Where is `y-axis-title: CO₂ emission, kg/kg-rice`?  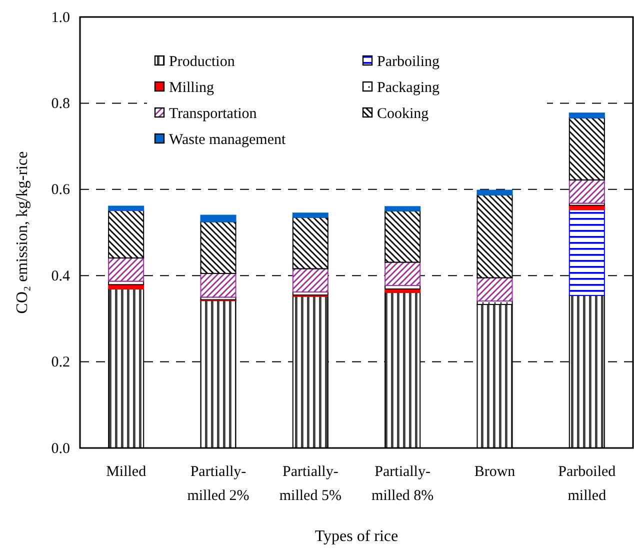 y-axis-title: CO₂ emission, kg/kg-rice is located at coordinates (22, 232).